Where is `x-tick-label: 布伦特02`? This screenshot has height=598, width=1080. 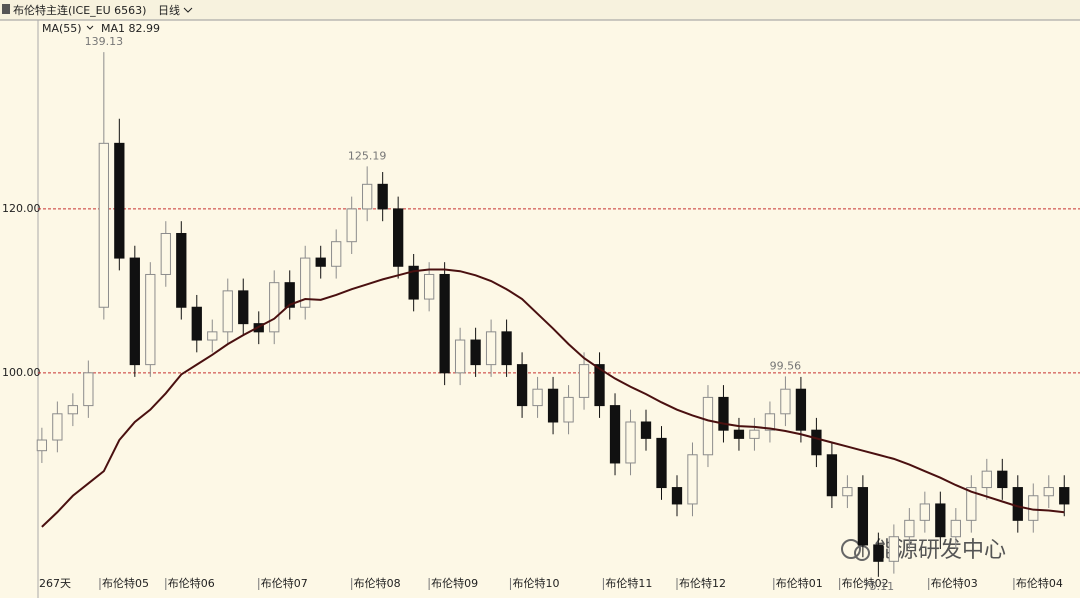 x-tick-label: 布伦特02 is located at coordinates (865, 583).